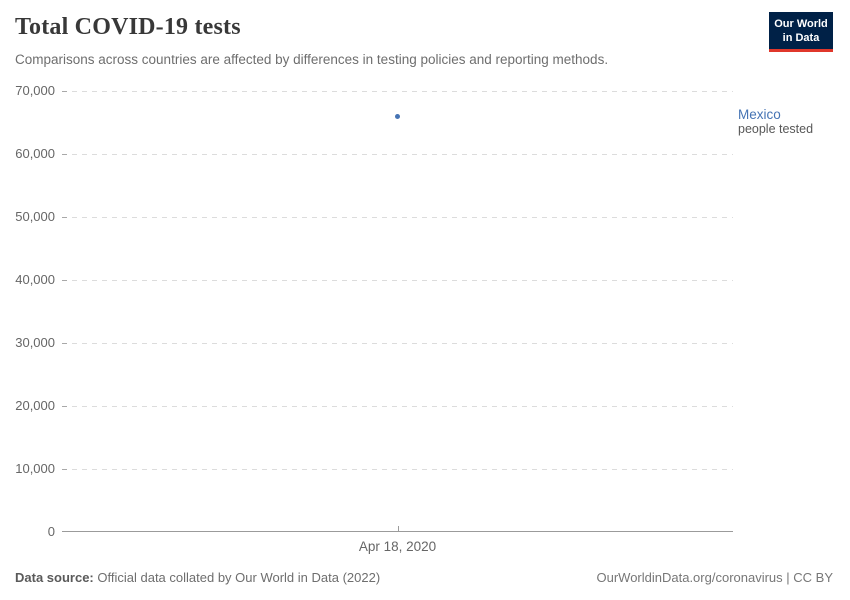 Image resolution: width=850 pixels, height=600 pixels. What do you see at coordinates (776, 129) in the screenshot?
I see `series-entity-sublabel: people tested` at bounding box center [776, 129].